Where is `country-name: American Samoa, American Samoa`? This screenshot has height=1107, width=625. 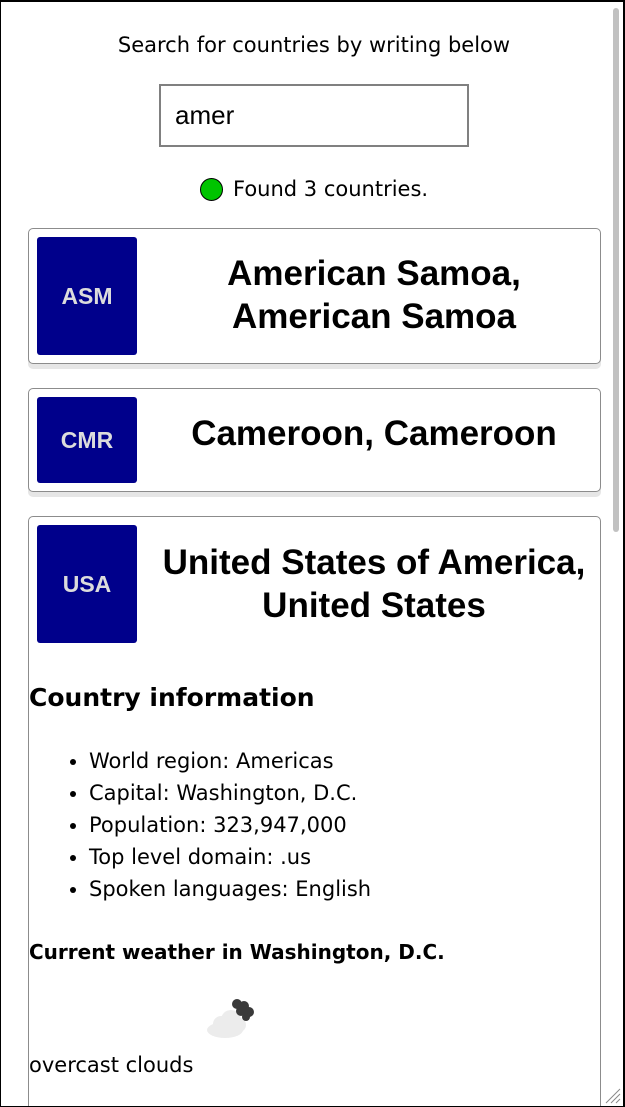
country-name: American Samoa, American Samoa is located at coordinates (374, 295).